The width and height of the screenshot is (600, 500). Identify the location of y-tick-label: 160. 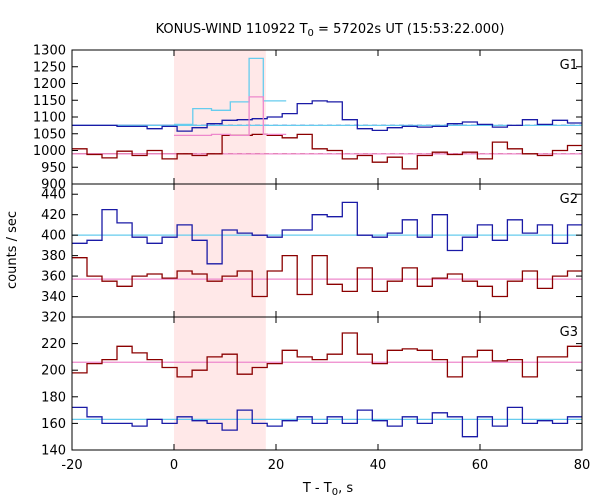
(53, 424).